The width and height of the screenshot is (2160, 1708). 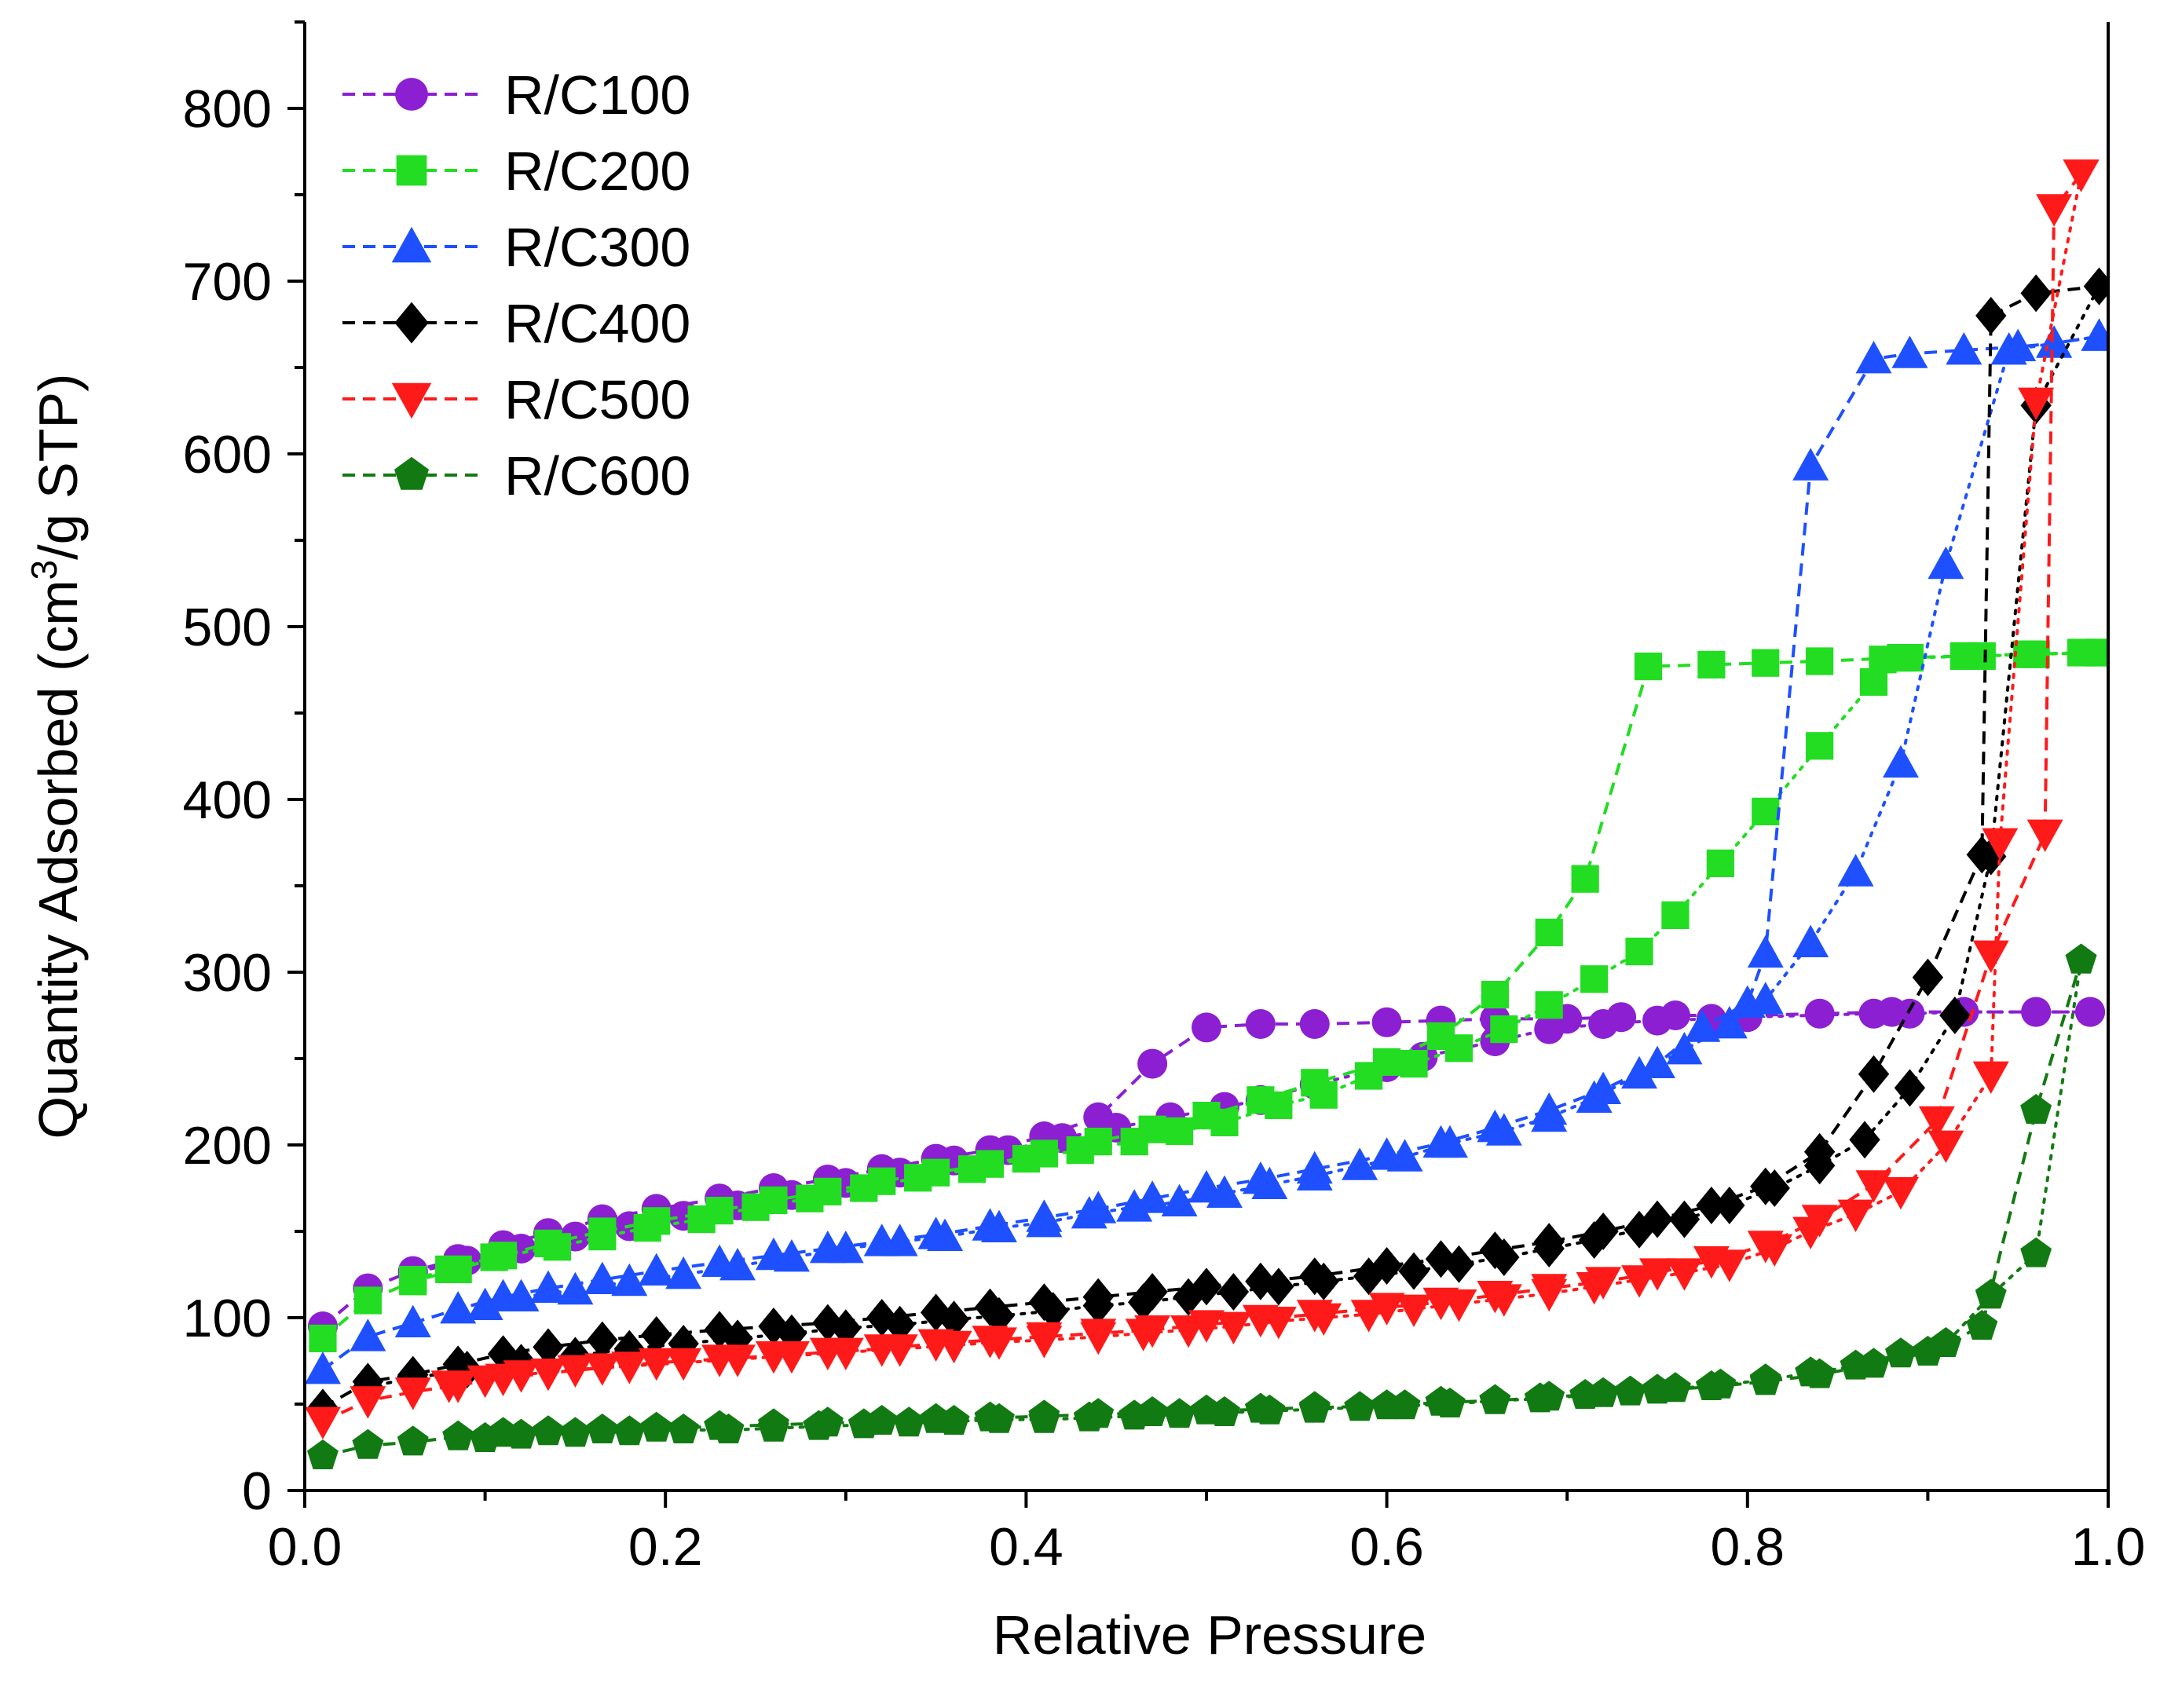 What do you see at coordinates (516, 247) in the screenshot?
I see `legend-item-r-c300: R/C300` at bounding box center [516, 247].